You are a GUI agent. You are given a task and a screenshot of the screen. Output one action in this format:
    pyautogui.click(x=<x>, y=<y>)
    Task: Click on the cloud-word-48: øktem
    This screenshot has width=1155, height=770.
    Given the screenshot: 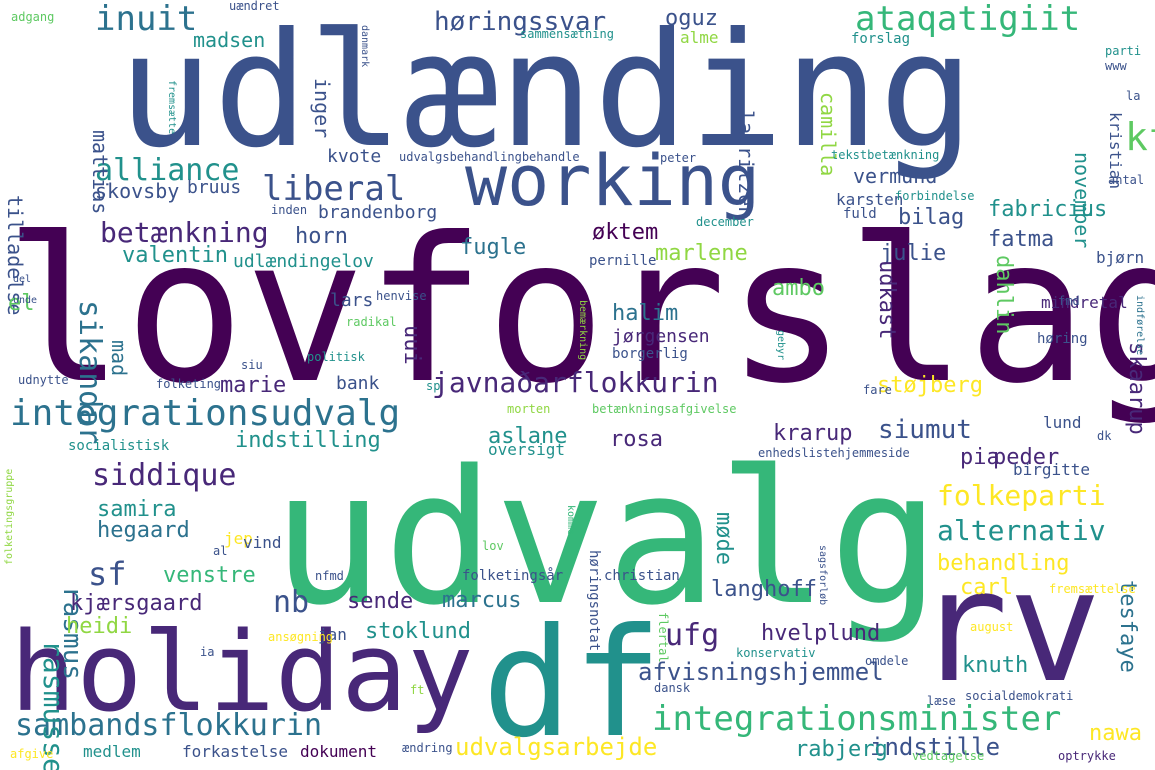 What is the action you would take?
    pyautogui.click(x=625, y=232)
    